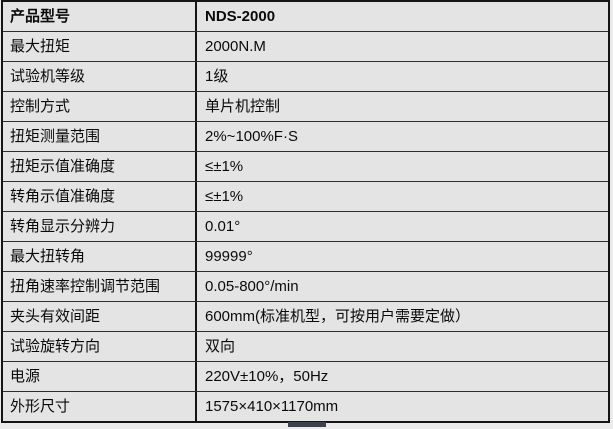 The width and height of the screenshot is (613, 429). I want to click on table-row: 最大扭转角 99999°, so click(305, 257).